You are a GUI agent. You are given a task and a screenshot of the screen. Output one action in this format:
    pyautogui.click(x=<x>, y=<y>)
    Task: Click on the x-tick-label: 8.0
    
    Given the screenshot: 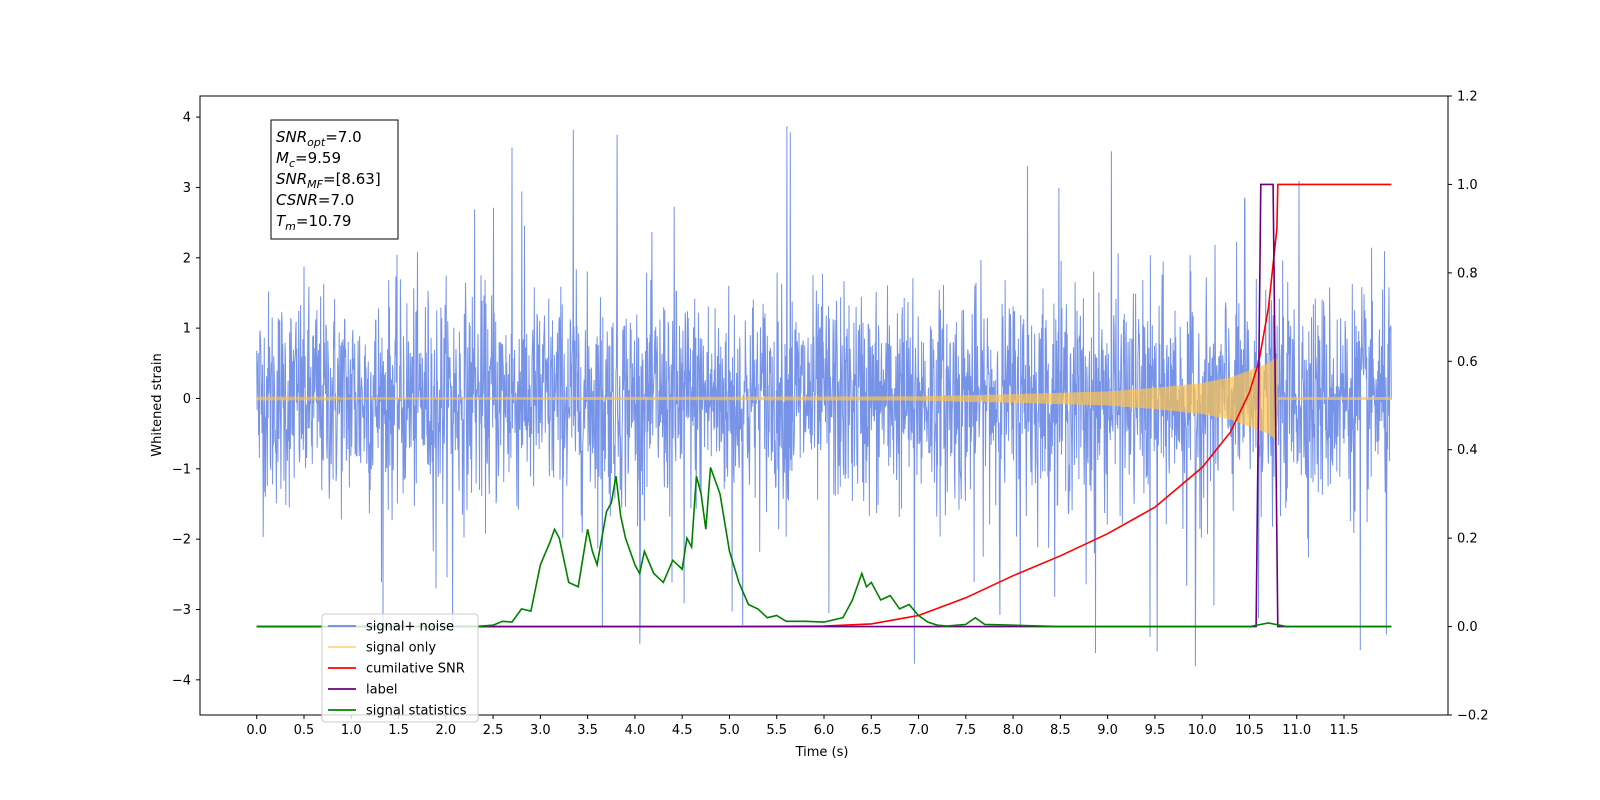 What is the action you would take?
    pyautogui.click(x=1013, y=730)
    